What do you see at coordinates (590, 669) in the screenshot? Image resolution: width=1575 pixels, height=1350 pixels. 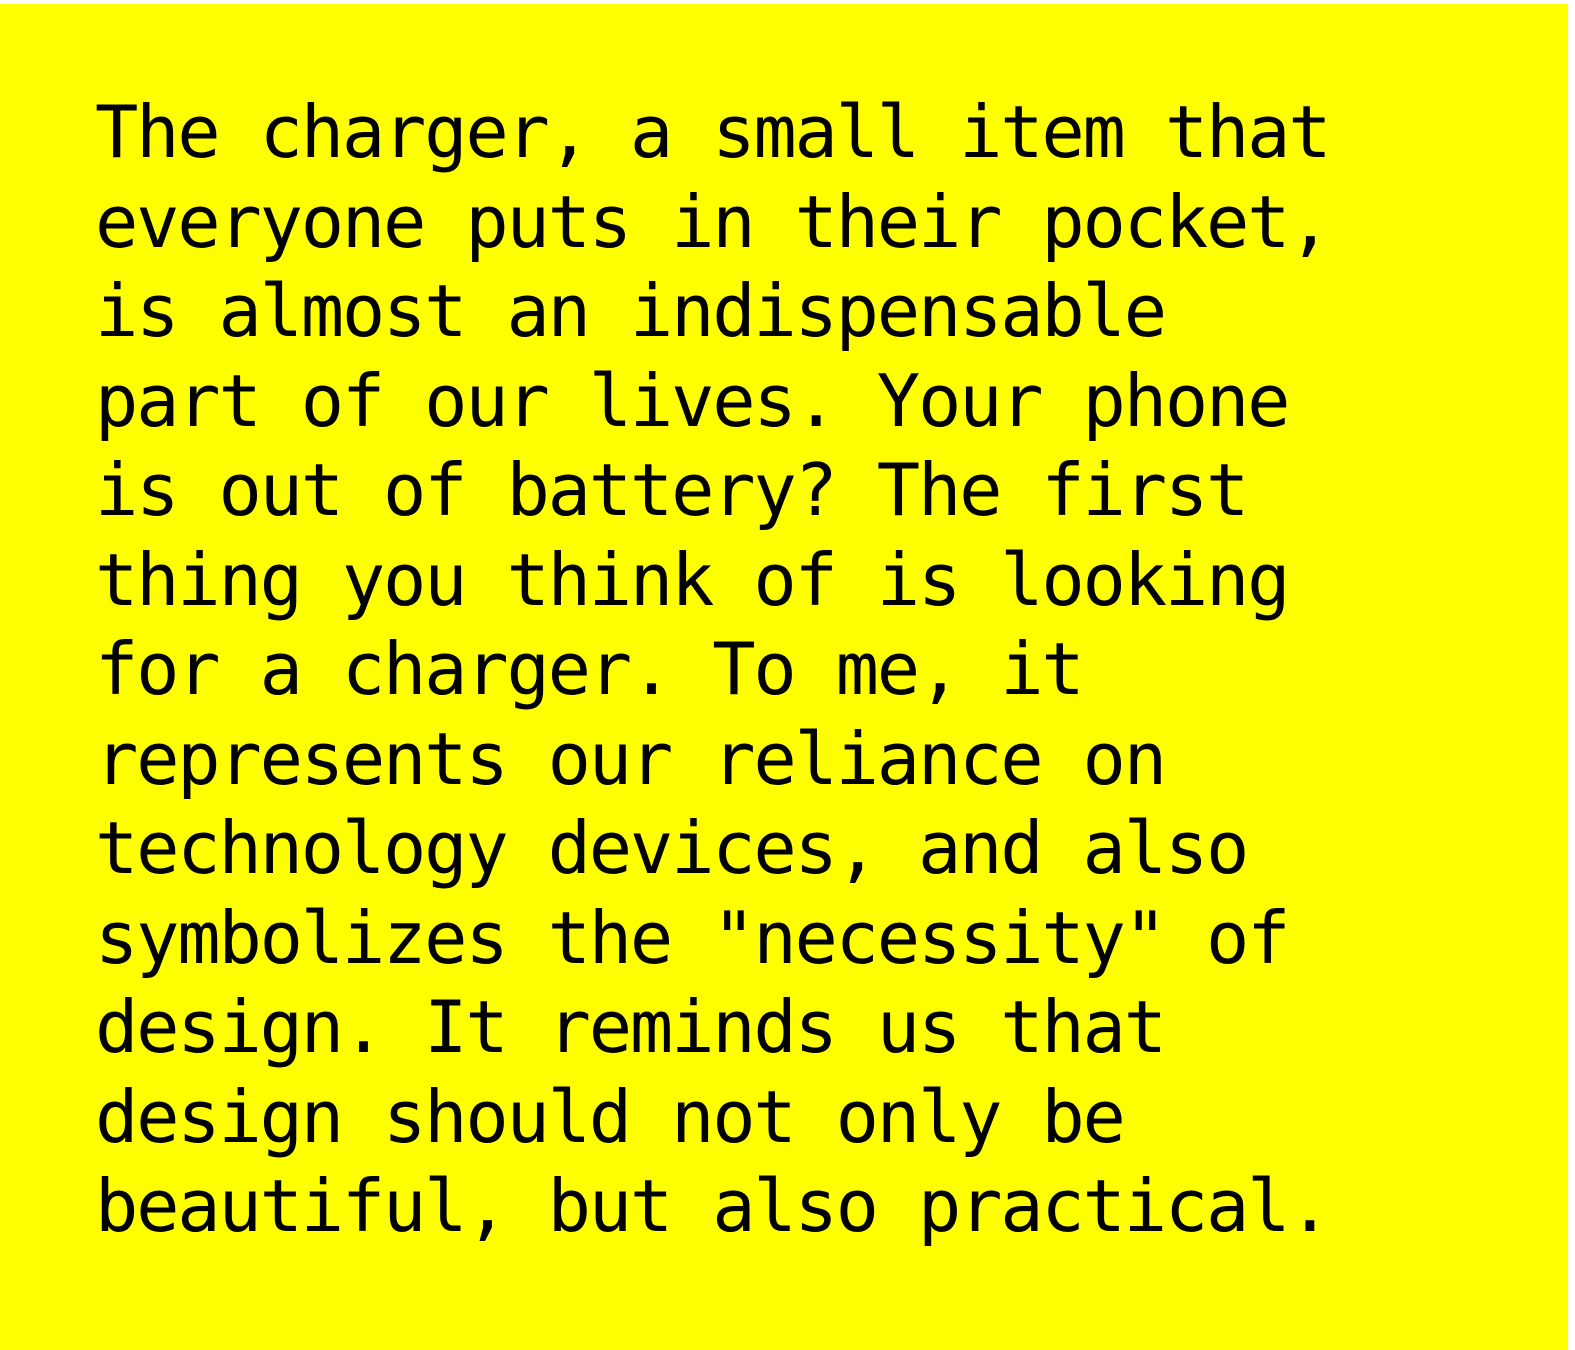 I see `text-line: for a charger. To me, it` at bounding box center [590, 669].